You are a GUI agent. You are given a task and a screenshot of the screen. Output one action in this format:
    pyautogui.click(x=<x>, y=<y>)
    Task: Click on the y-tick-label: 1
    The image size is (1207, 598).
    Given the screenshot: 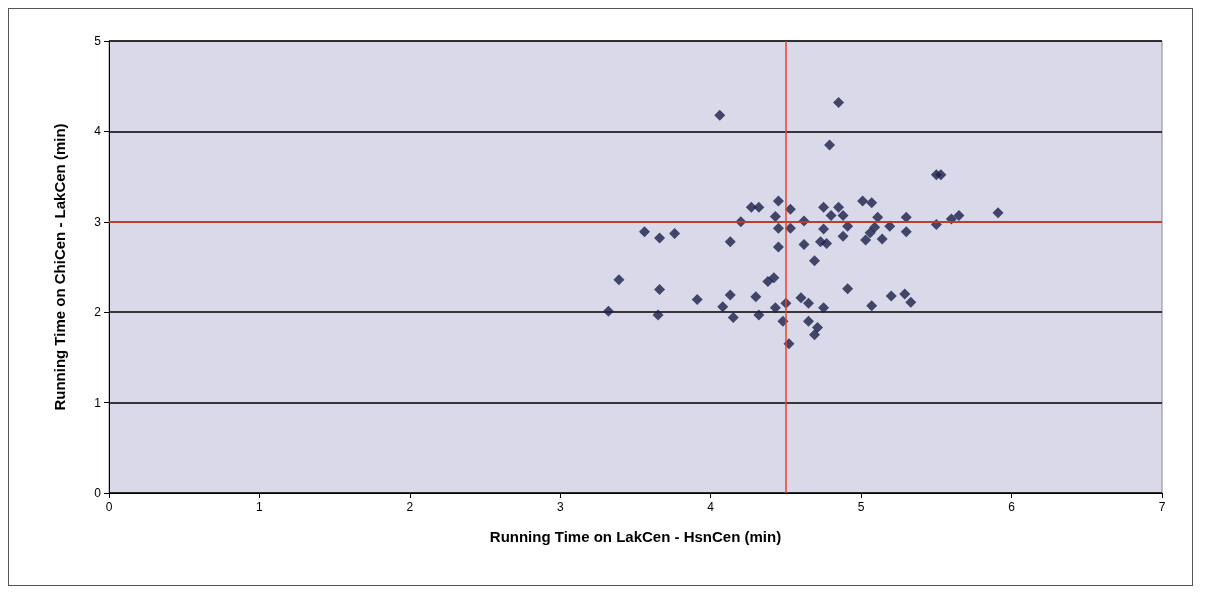 What is the action you would take?
    pyautogui.click(x=98, y=402)
    